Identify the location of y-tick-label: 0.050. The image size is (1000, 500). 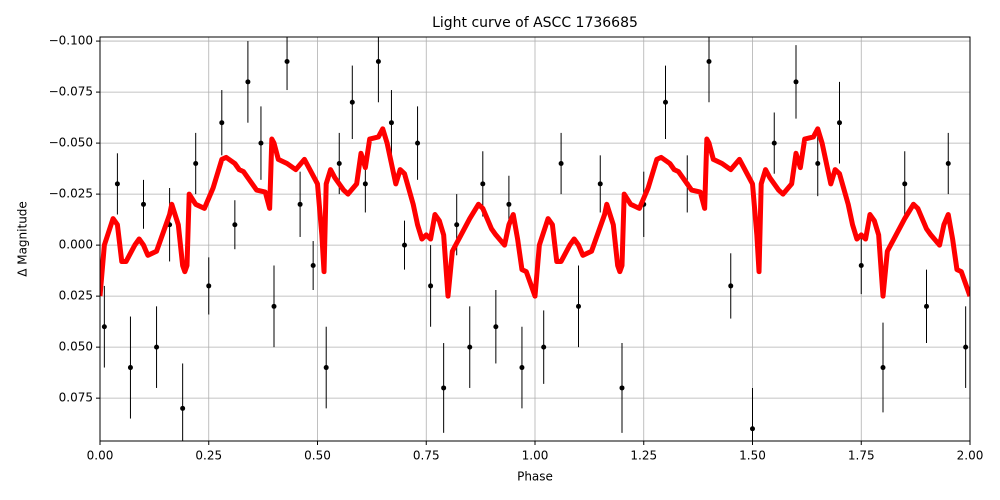
(76, 347).